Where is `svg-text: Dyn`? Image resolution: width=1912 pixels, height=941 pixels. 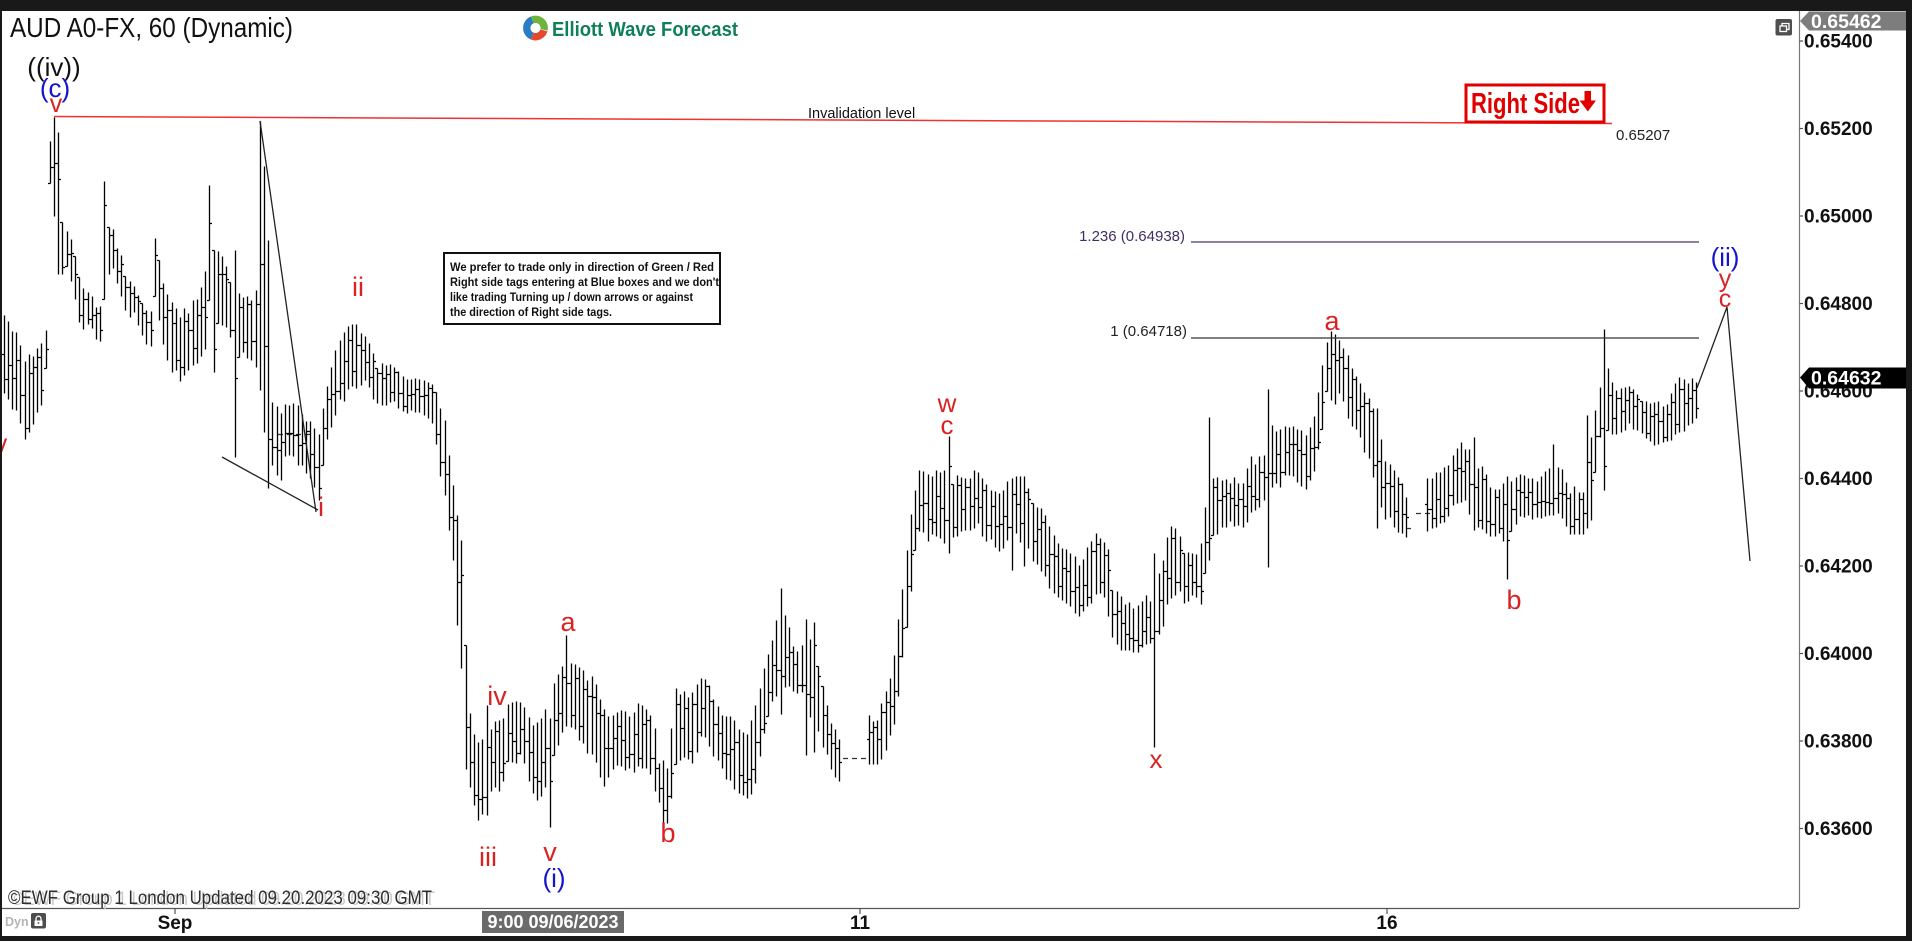 svg-text: Dyn is located at coordinates (17, 922).